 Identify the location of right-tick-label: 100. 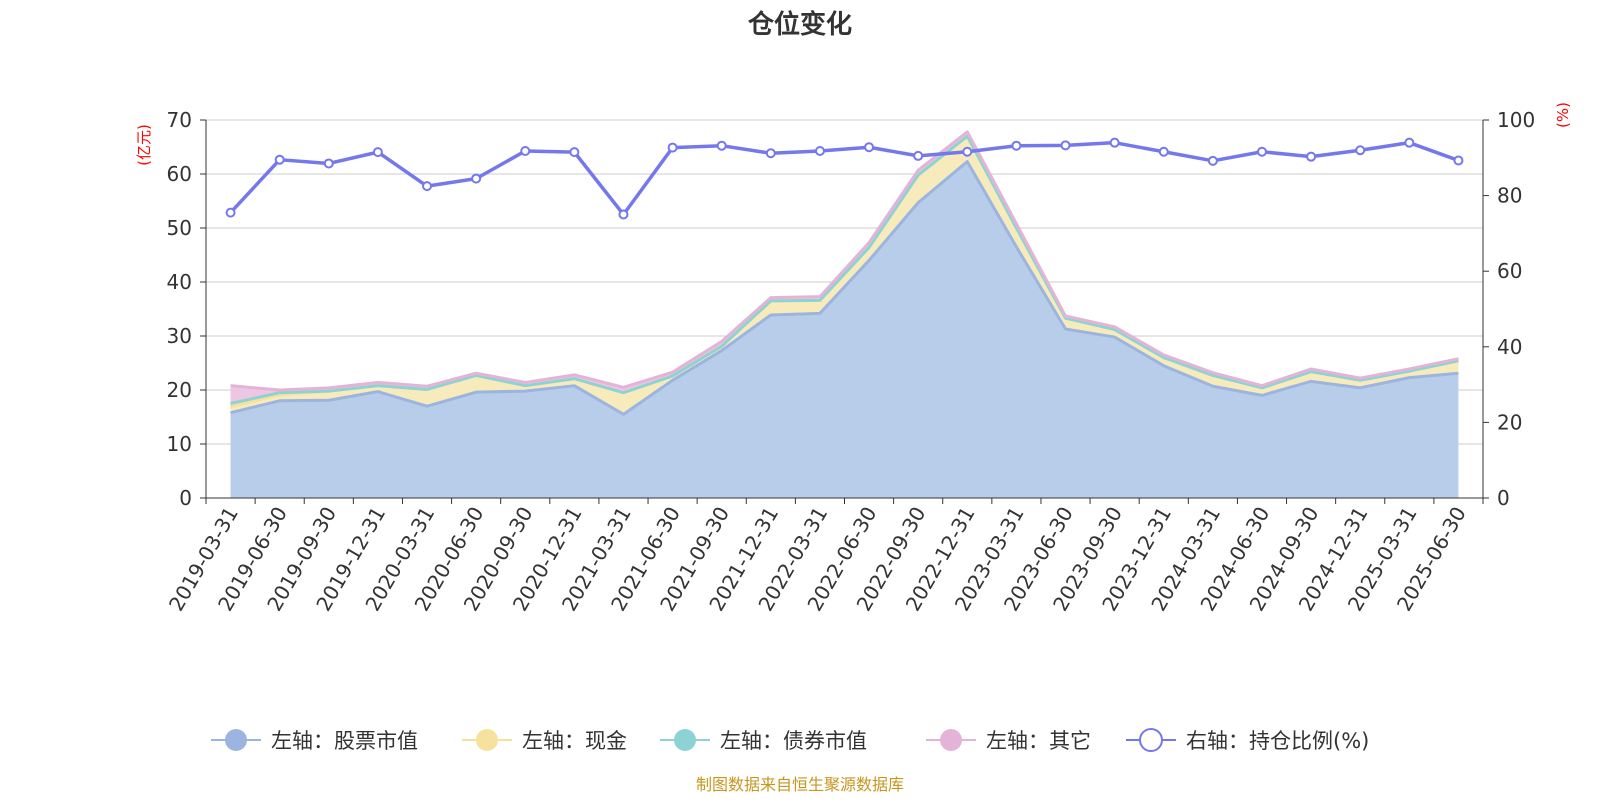
(1516, 120).